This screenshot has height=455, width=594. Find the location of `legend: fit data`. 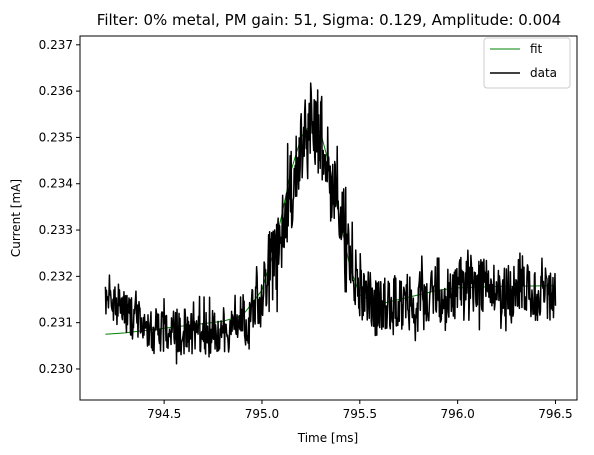

legend: fit data is located at coordinates (527, 63).